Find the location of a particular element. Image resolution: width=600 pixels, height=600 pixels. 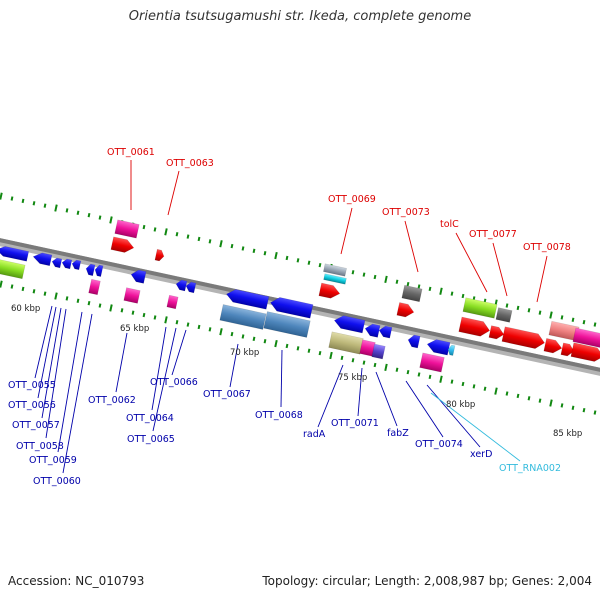

gene-label-tolc: tolC is located at coordinates (449, 224).